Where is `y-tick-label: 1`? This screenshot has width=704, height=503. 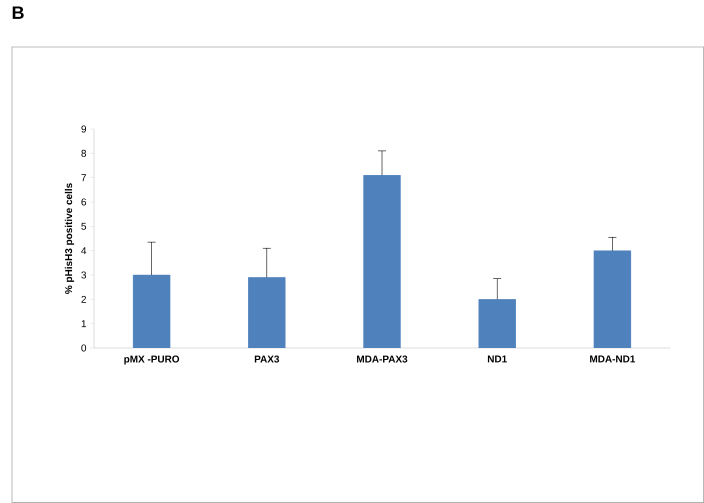 y-tick-label: 1 is located at coordinates (84, 324).